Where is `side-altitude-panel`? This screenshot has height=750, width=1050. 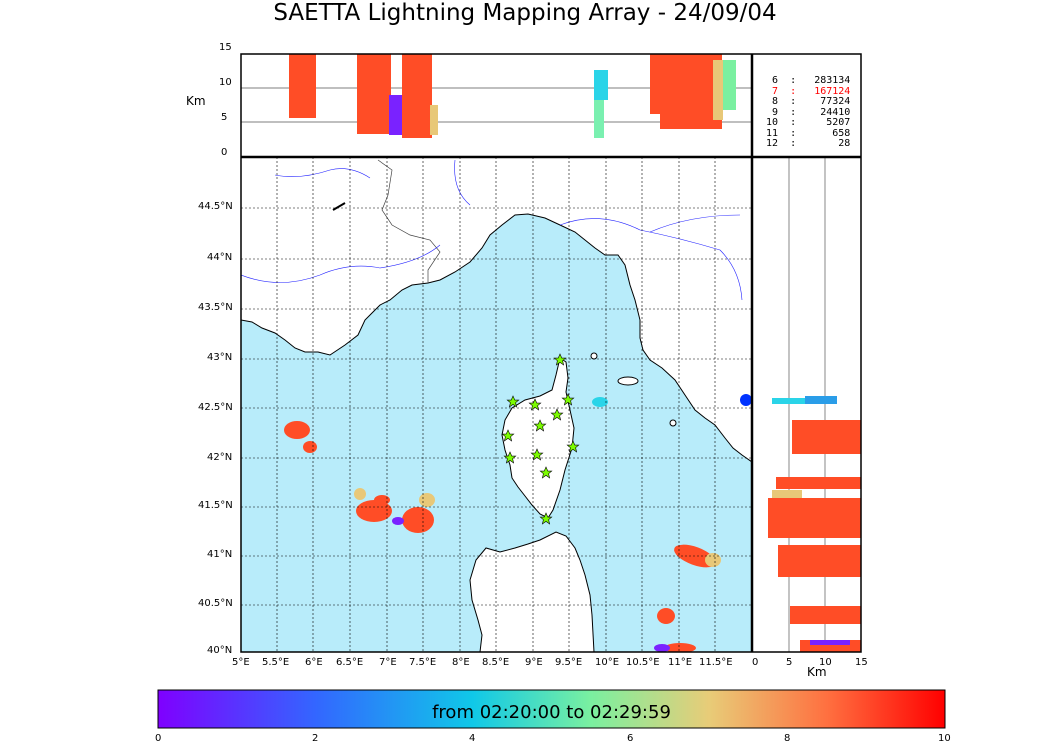 side-altitude-panel is located at coordinates (806, 404).